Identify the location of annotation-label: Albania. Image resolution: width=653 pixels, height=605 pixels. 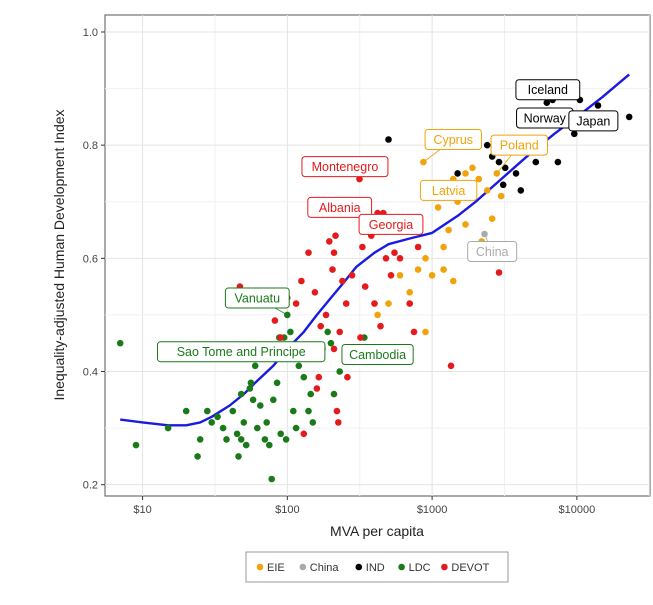
(340, 208).